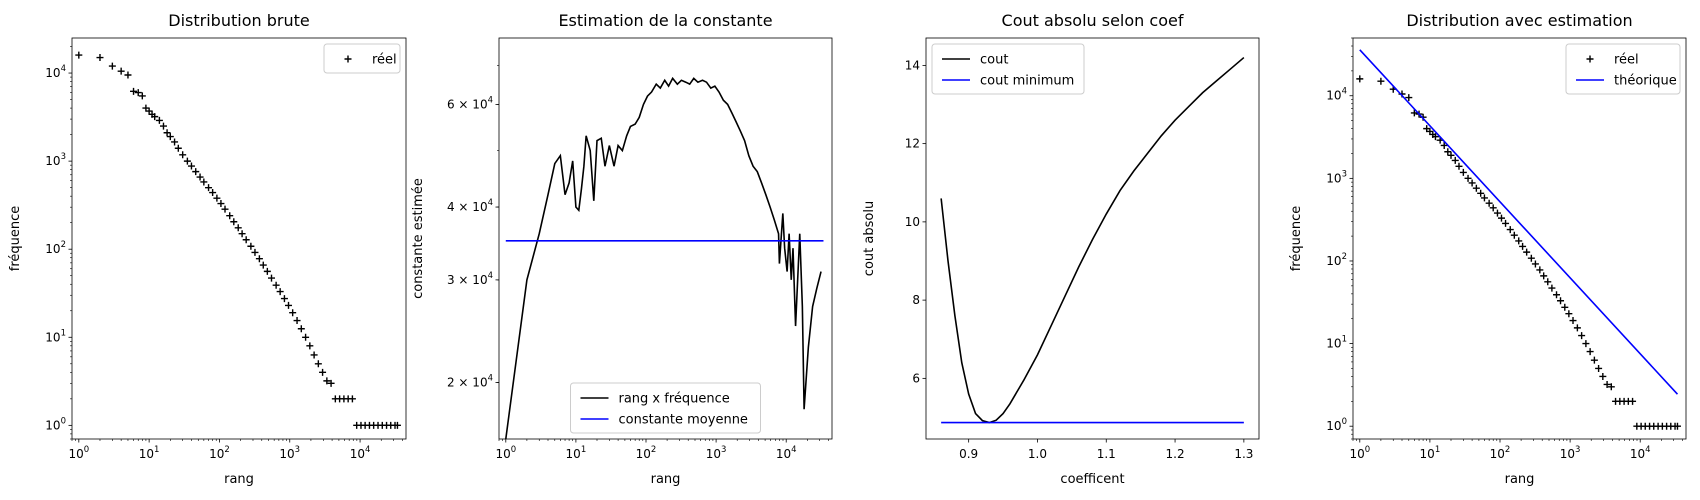 The width and height of the screenshot is (1700, 500). Describe the element at coordinates (1092, 479) in the screenshot. I see `x-axis-label: coefficent` at that location.